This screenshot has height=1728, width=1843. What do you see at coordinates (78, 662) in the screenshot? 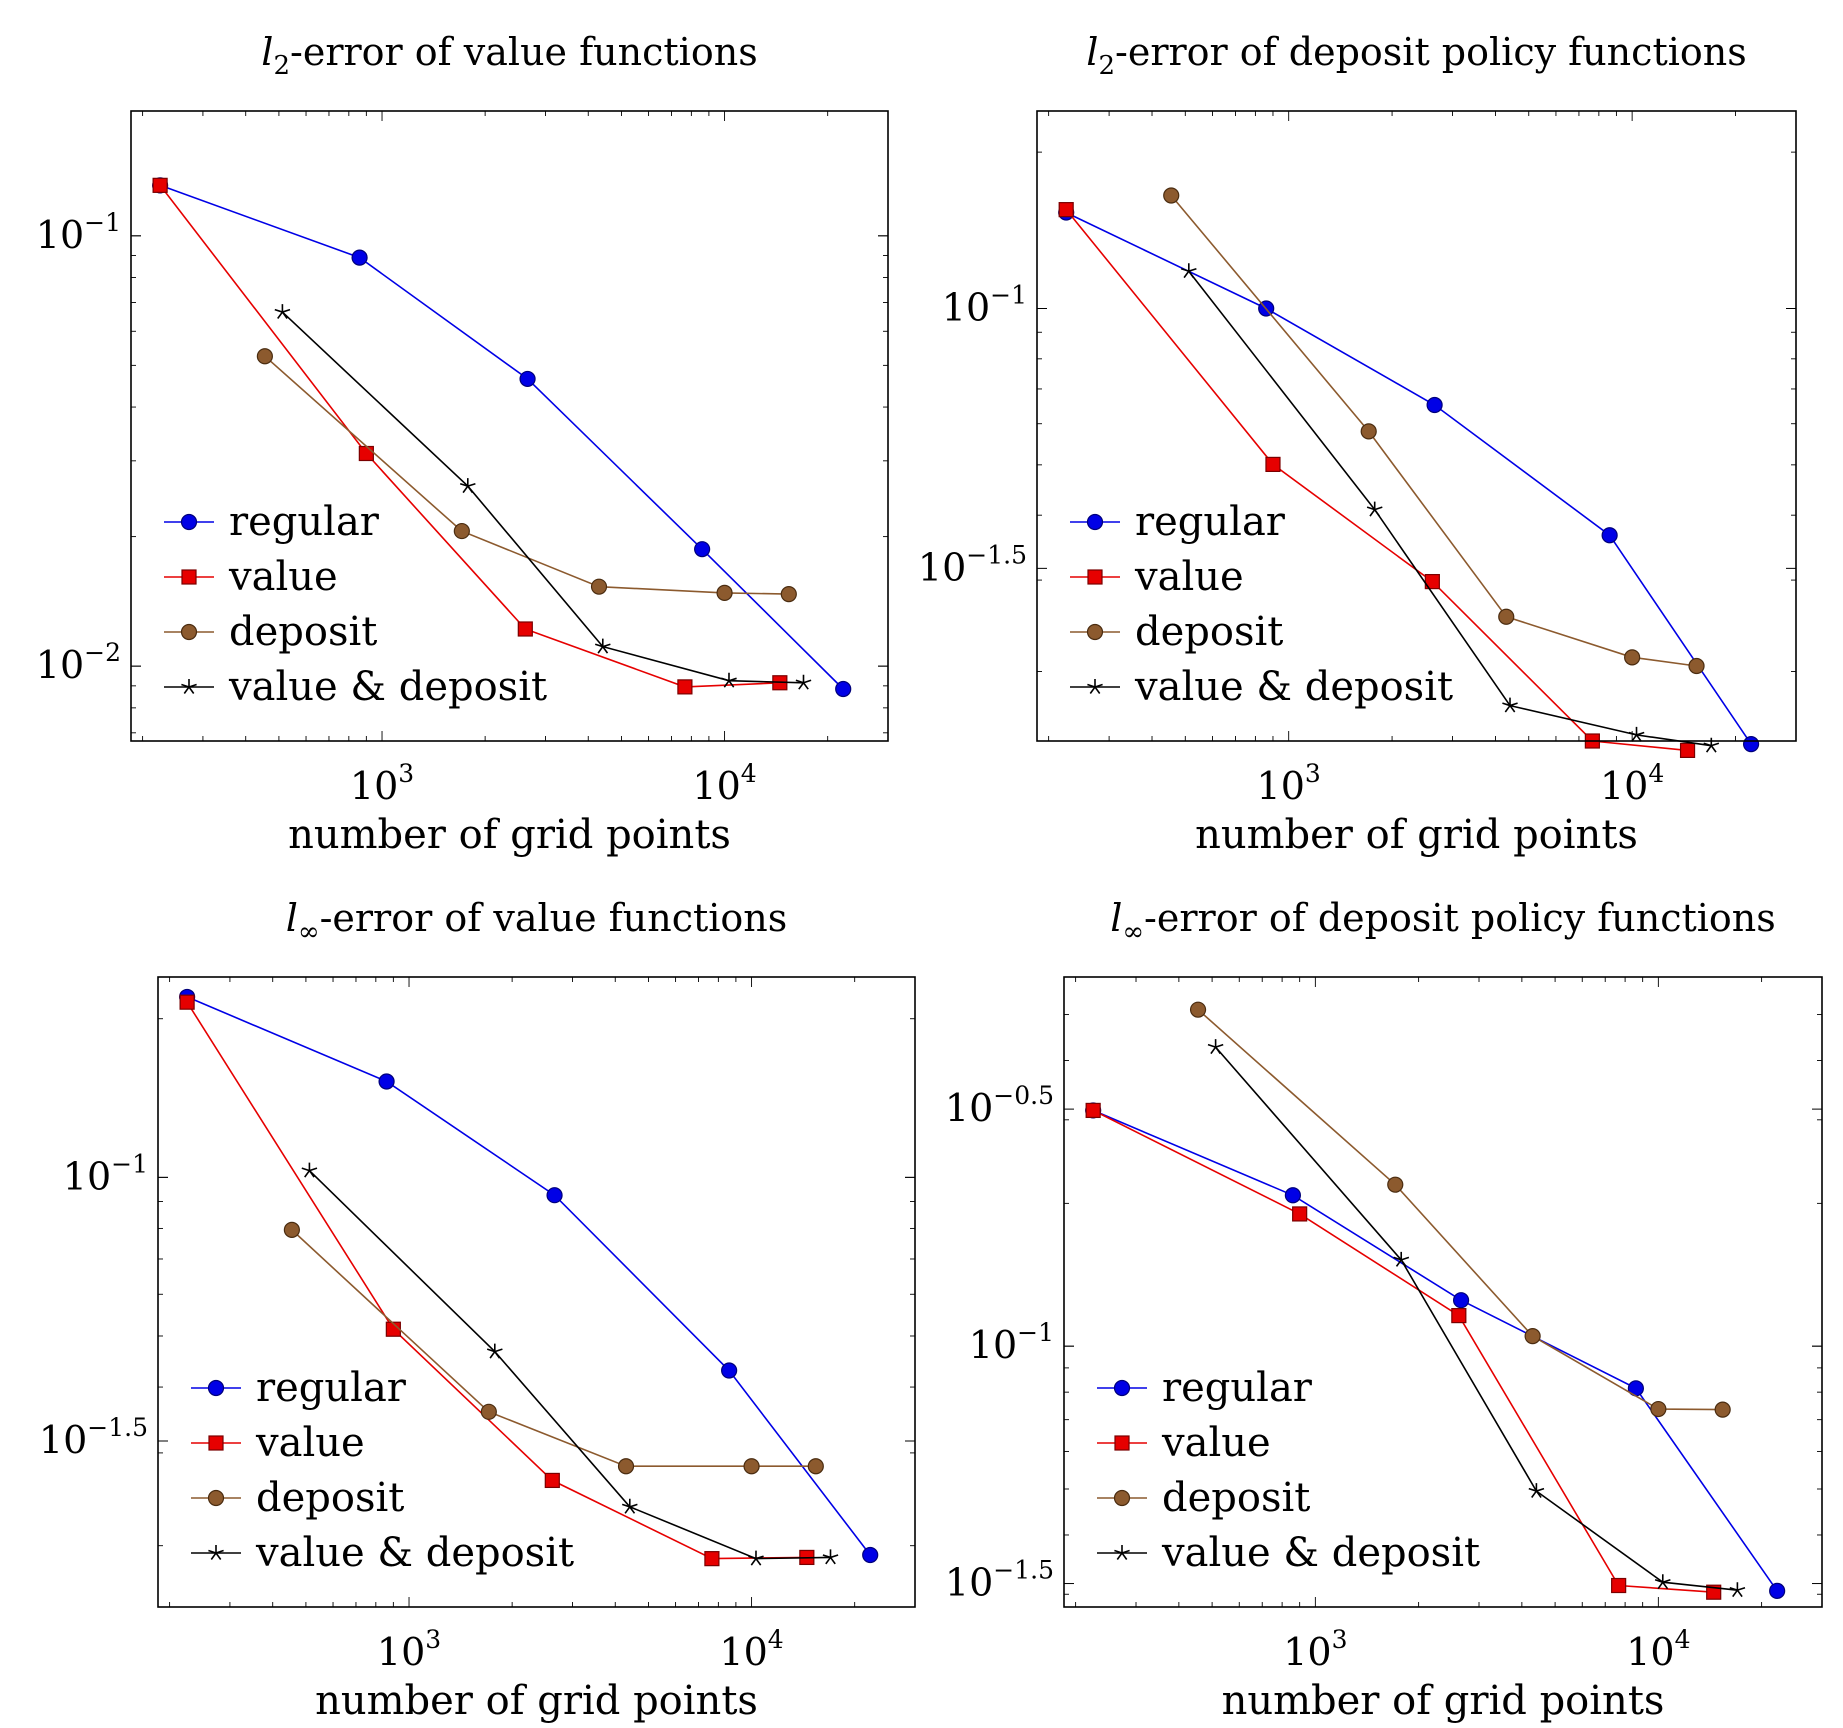
I see `y-tick-label: 10⁻²` at bounding box center [78, 662].